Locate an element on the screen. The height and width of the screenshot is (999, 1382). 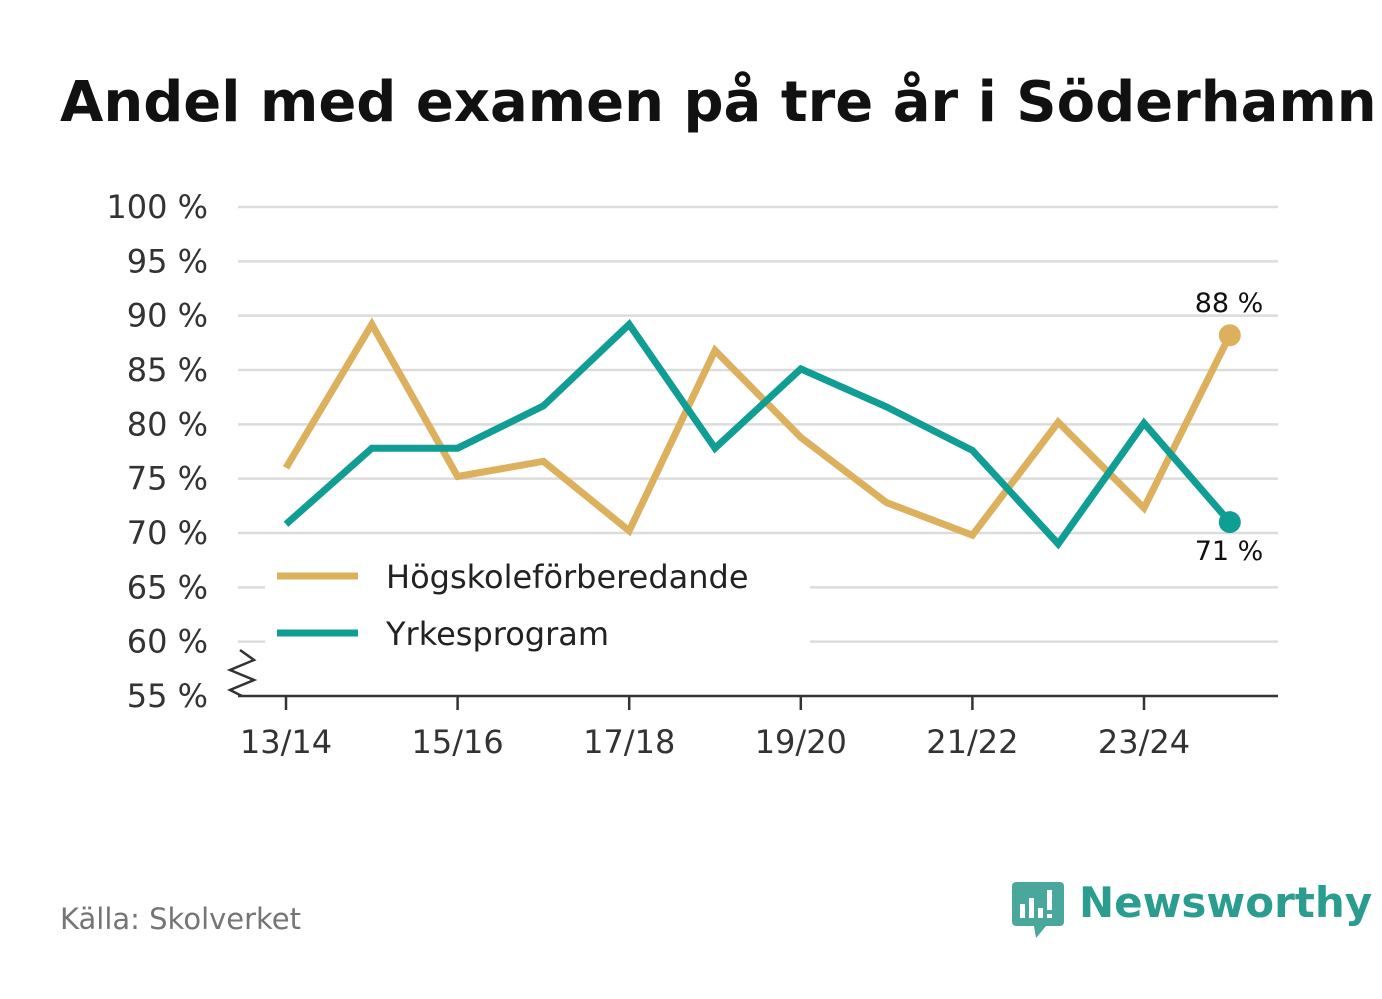
legend-label-hogskoleforberedande: Högskoleförberedande is located at coordinates (567, 577).